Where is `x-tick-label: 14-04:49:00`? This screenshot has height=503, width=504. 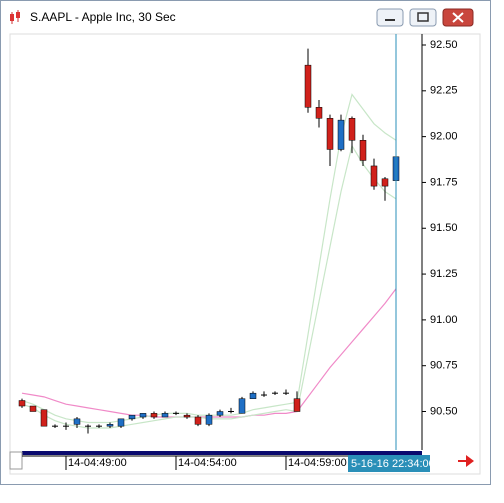 x-tick-label: 14-04:49:00 is located at coordinates (97, 463).